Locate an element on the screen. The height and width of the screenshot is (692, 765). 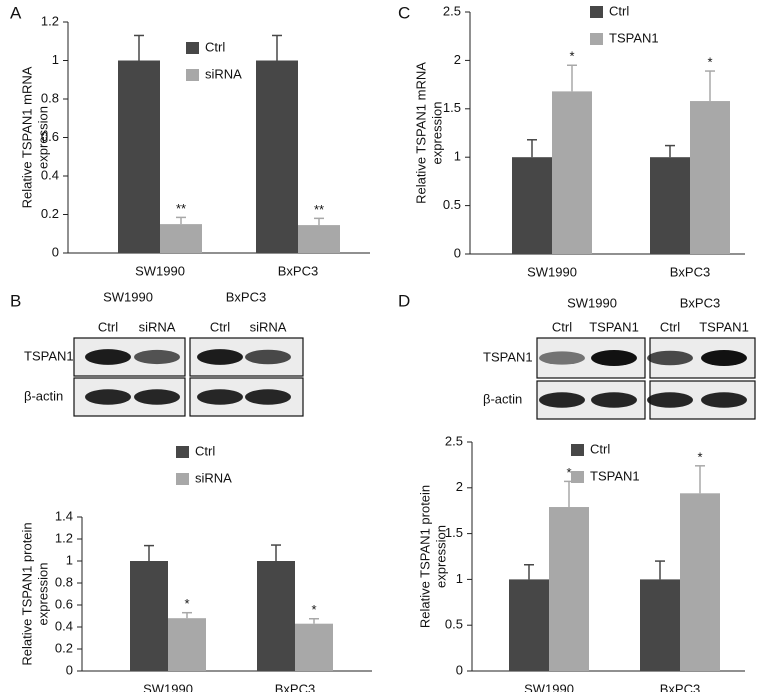
panel-label: D is located at coordinates (404, 300).